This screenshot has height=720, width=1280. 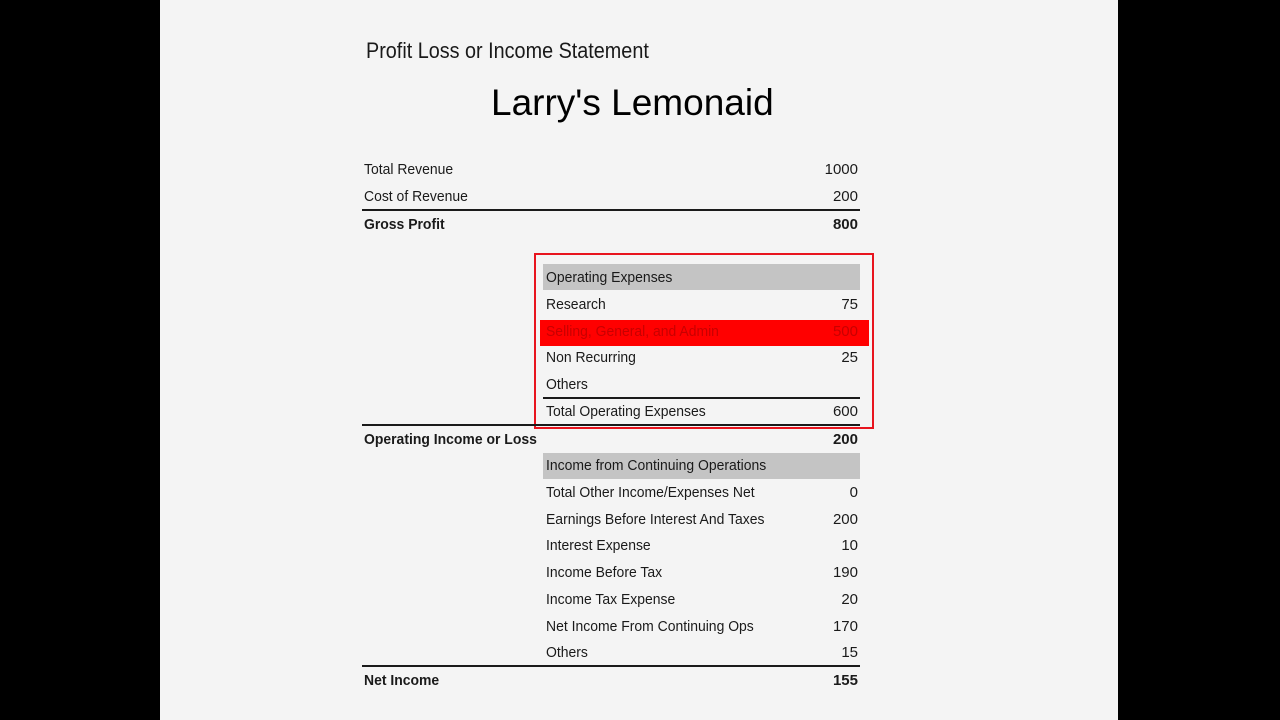 What do you see at coordinates (853, 492) in the screenshot?
I see `other-income-net-value: 0` at bounding box center [853, 492].